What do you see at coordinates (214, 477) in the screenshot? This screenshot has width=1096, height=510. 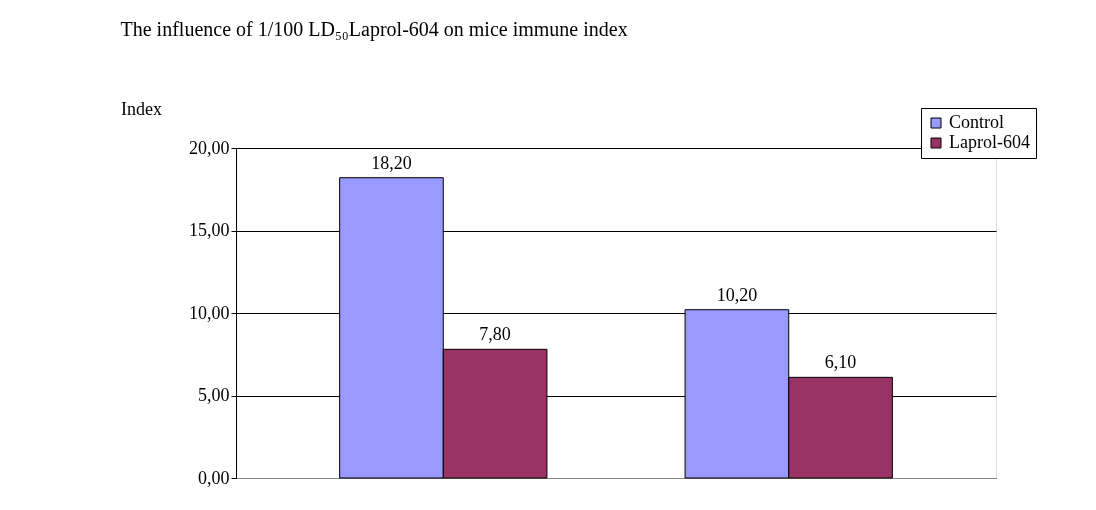 I see `y-tick-label: 0,00` at bounding box center [214, 477].